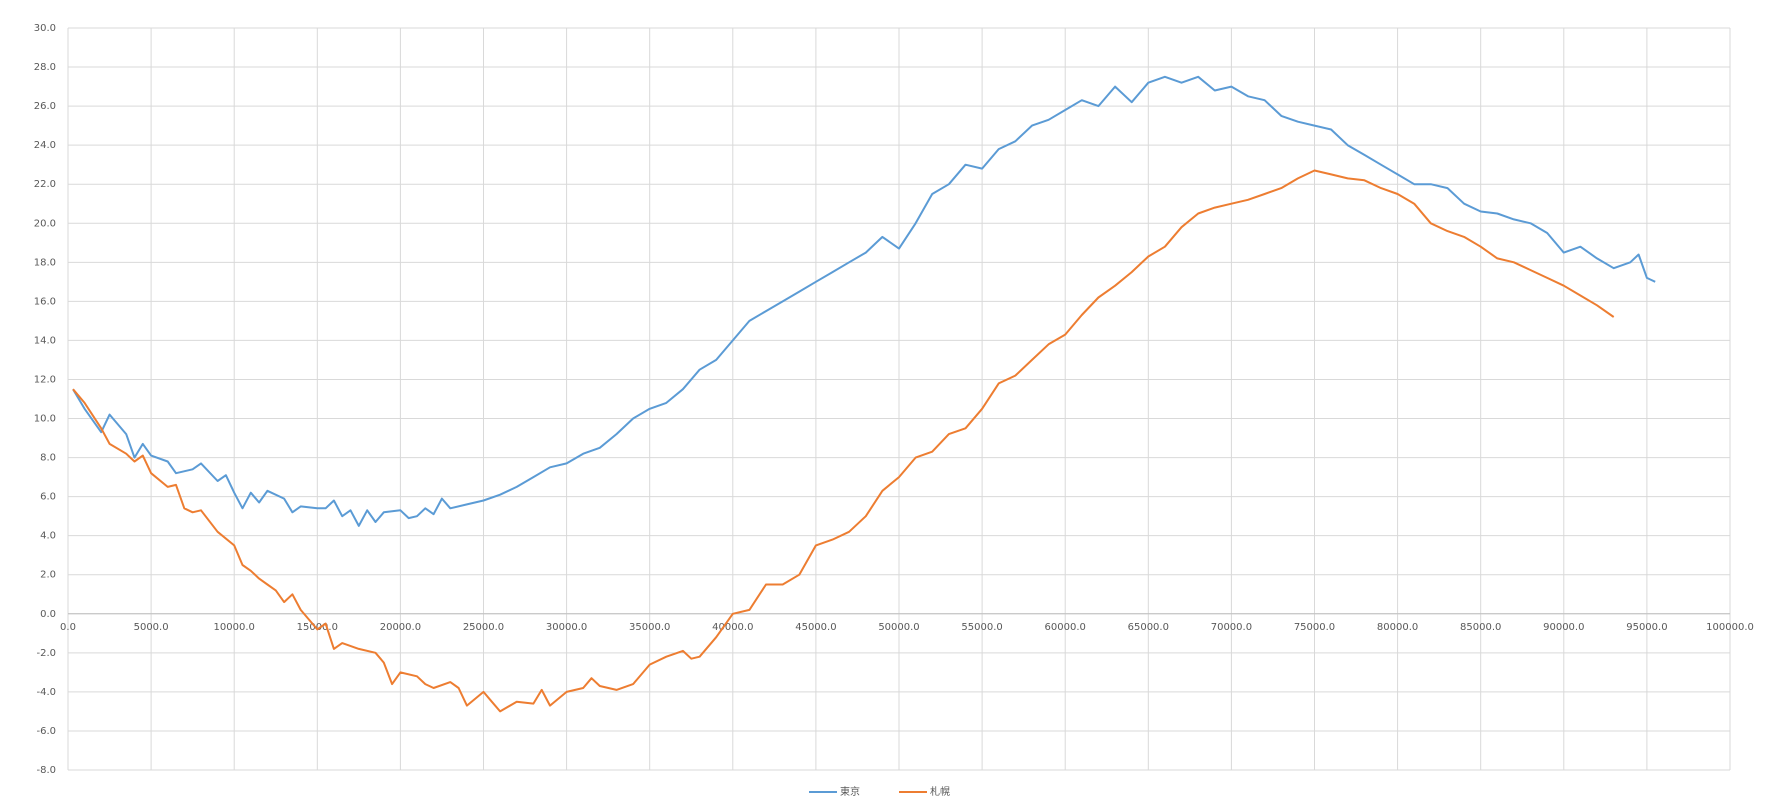 The width and height of the screenshot is (1765, 809). I want to click on x-tick-label: 15000.0, so click(317, 627).